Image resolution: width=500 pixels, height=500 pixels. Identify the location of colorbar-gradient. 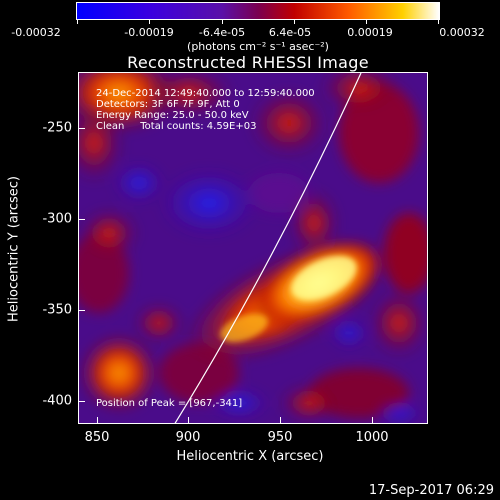
(258, 11).